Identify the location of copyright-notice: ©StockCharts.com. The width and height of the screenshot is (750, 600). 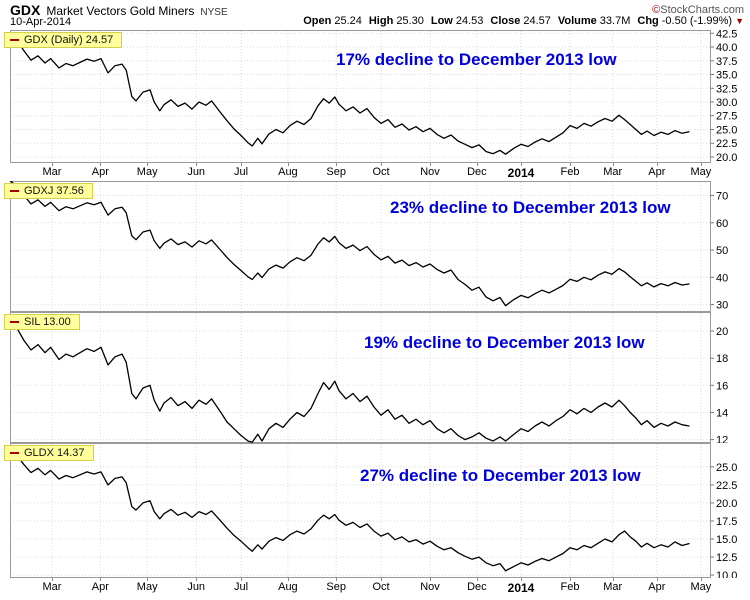
(698, 10).